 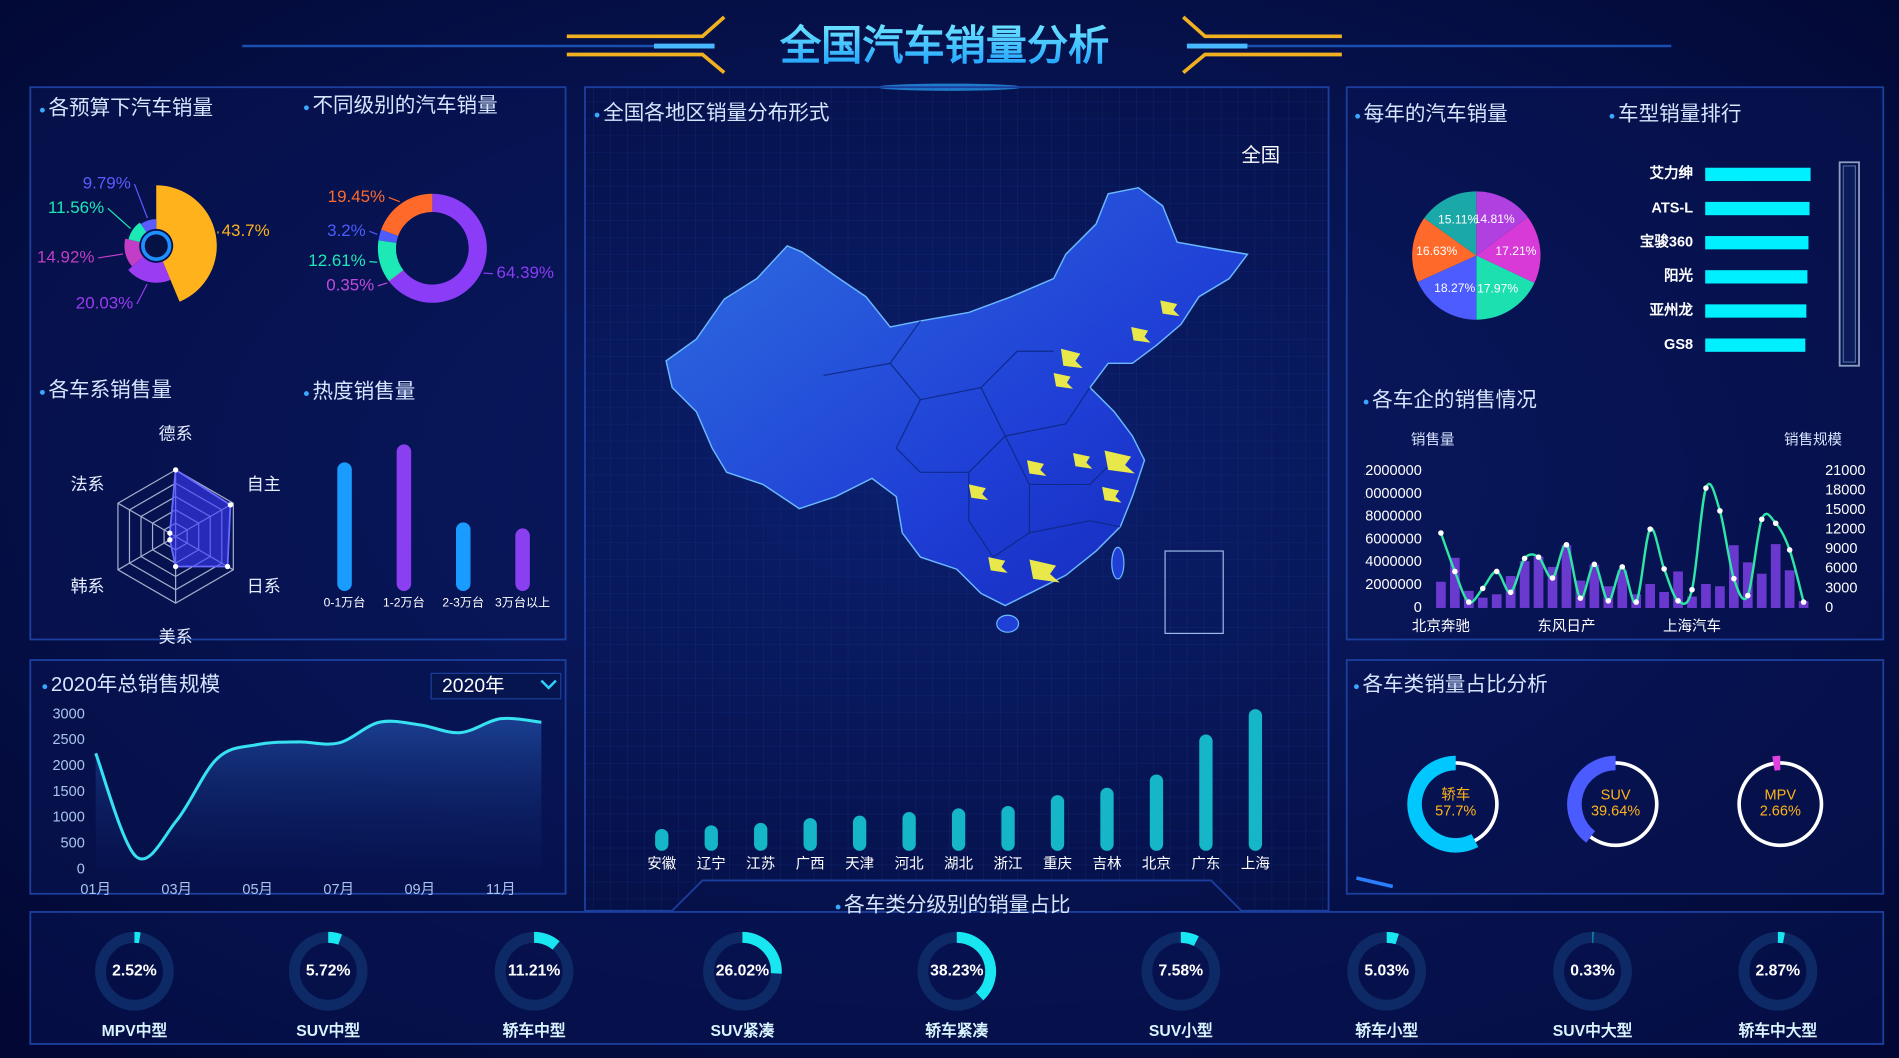 What do you see at coordinates (473, 686) in the screenshot?
I see `selector-text: 2020年` at bounding box center [473, 686].